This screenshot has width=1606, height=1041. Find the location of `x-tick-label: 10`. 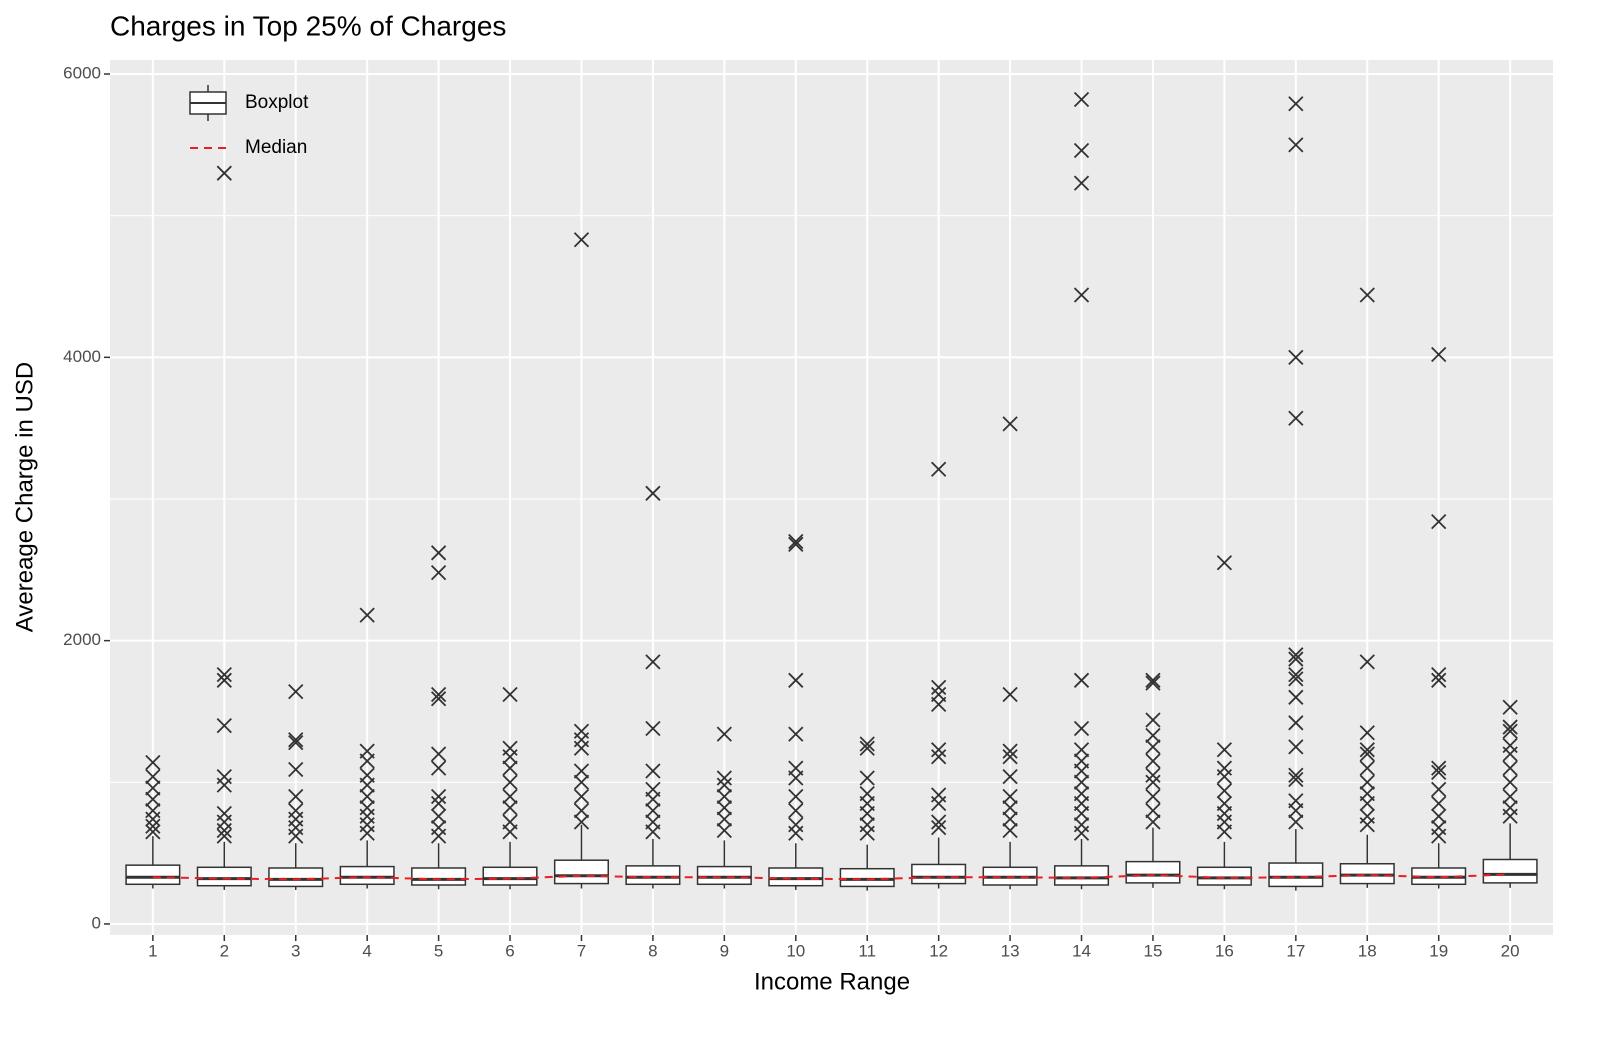

x-tick-label: 10 is located at coordinates (795, 950).